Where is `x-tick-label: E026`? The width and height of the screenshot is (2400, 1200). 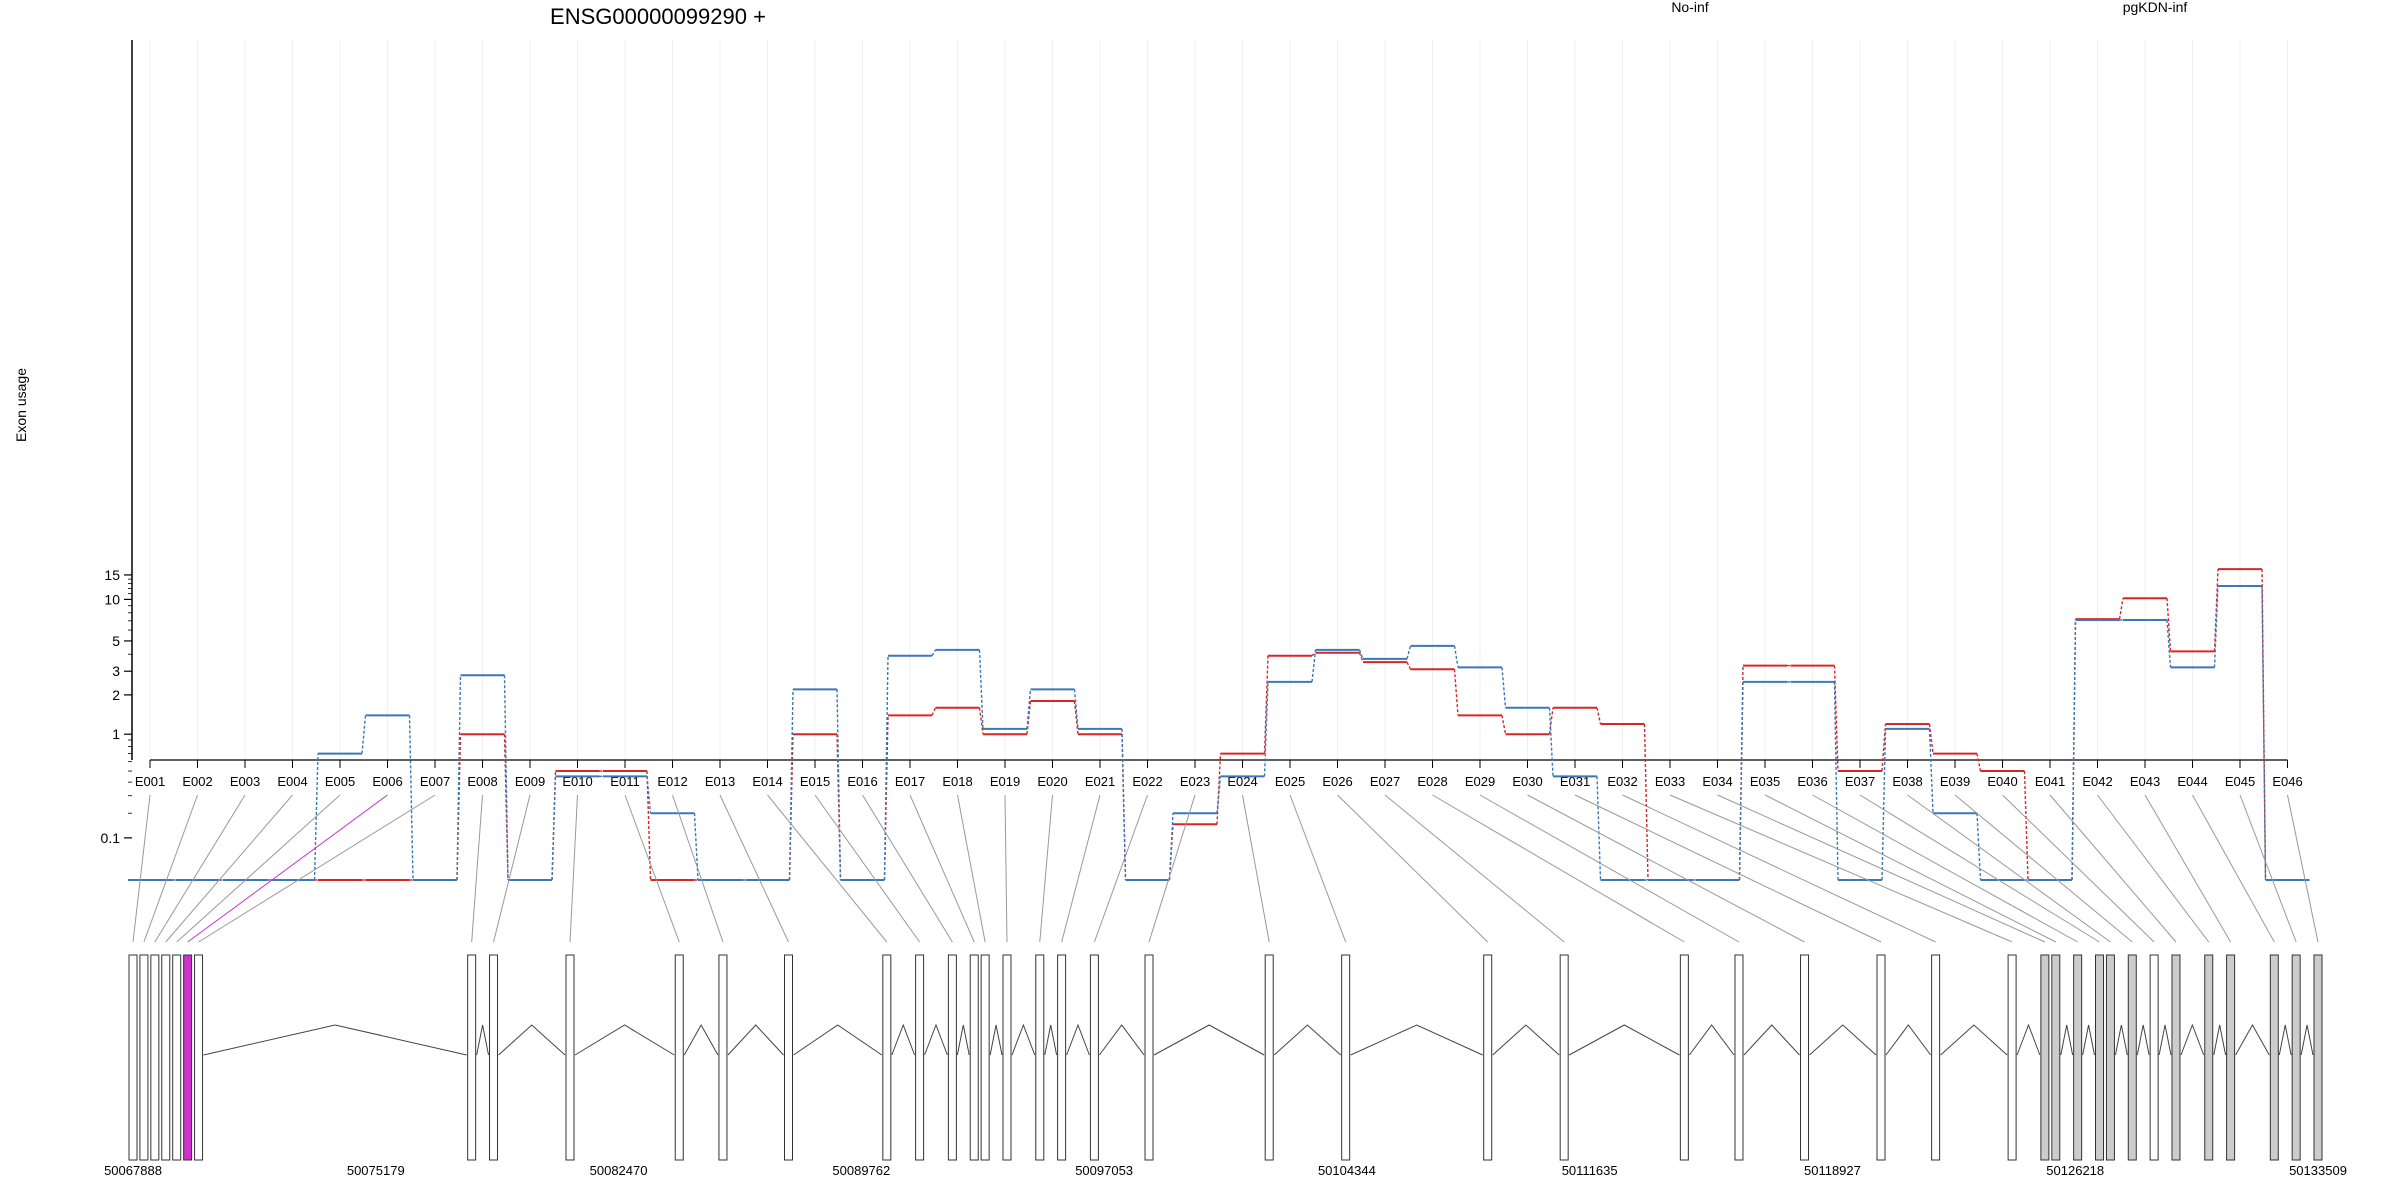 x-tick-label: E026 is located at coordinates (1337, 781).